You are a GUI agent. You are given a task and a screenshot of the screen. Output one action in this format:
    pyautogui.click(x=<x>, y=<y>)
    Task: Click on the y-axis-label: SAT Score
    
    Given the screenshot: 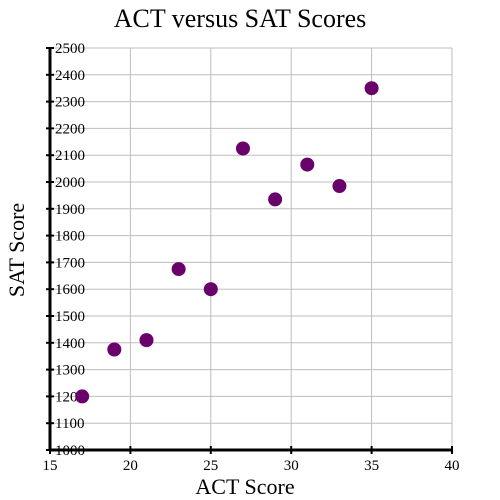 What is the action you would take?
    pyautogui.click(x=16, y=250)
    